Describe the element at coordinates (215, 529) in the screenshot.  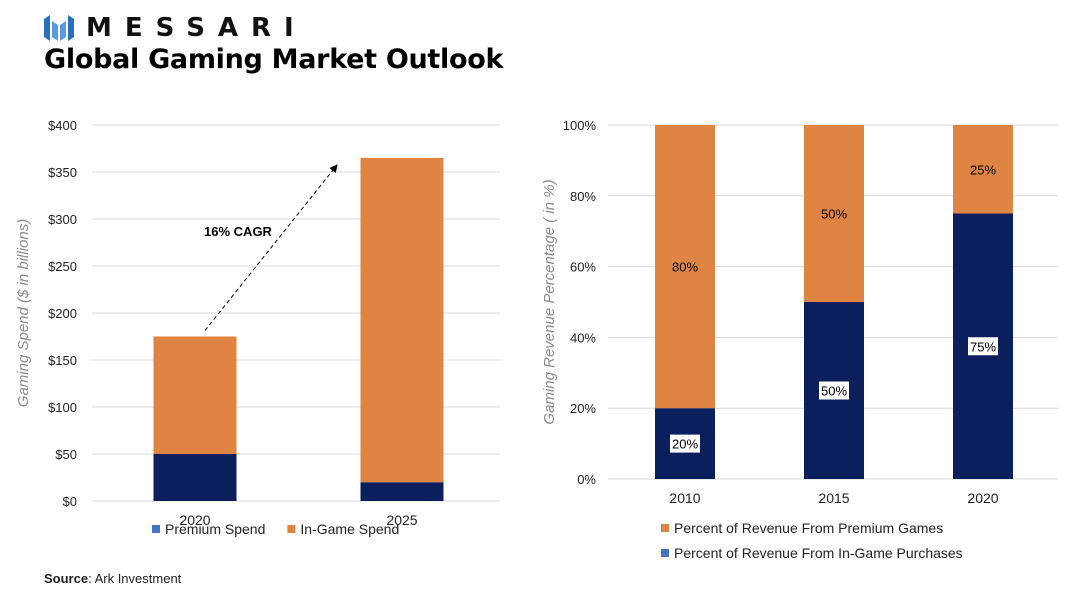
I see `legend-label: Premium Spend` at that location.